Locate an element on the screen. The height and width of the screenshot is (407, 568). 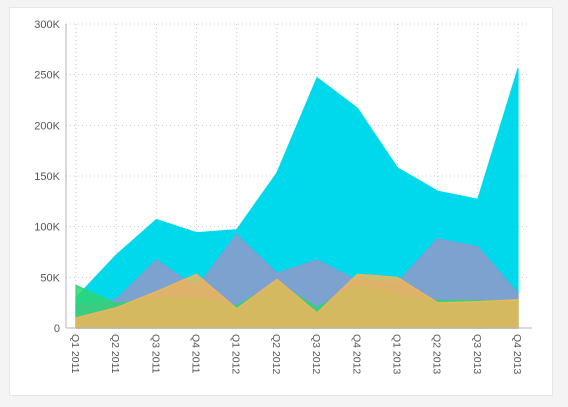
x-tick-label: Q1 2012 is located at coordinates (236, 354).